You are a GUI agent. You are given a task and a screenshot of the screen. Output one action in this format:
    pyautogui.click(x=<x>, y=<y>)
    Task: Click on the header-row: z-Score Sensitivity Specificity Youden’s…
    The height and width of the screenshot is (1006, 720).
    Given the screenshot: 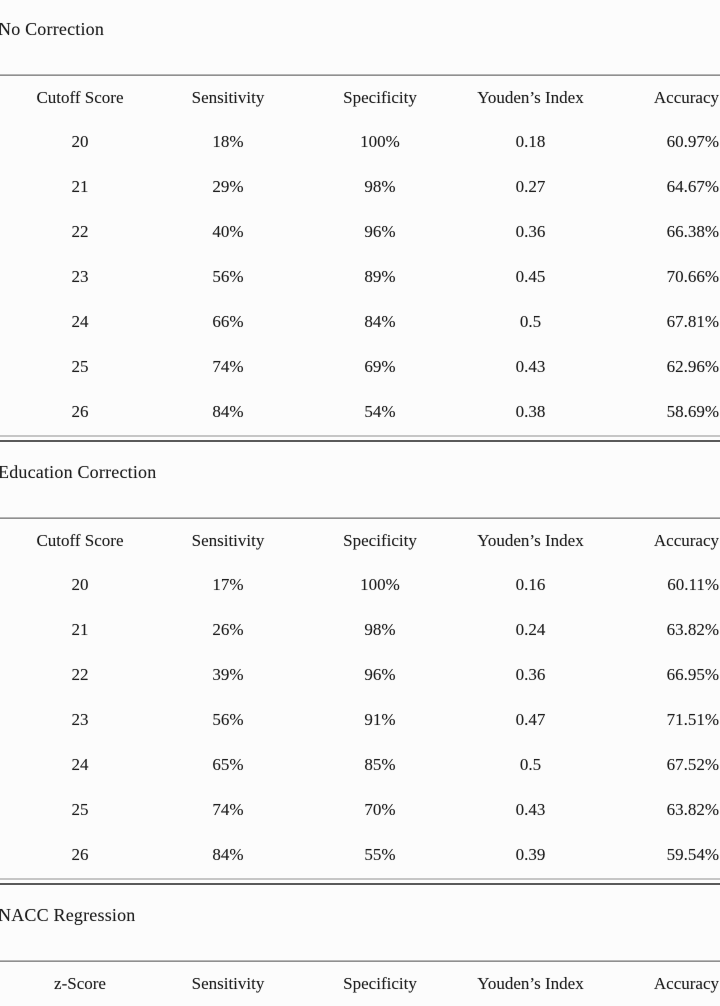 What is the action you would take?
    pyautogui.click(x=360, y=984)
    